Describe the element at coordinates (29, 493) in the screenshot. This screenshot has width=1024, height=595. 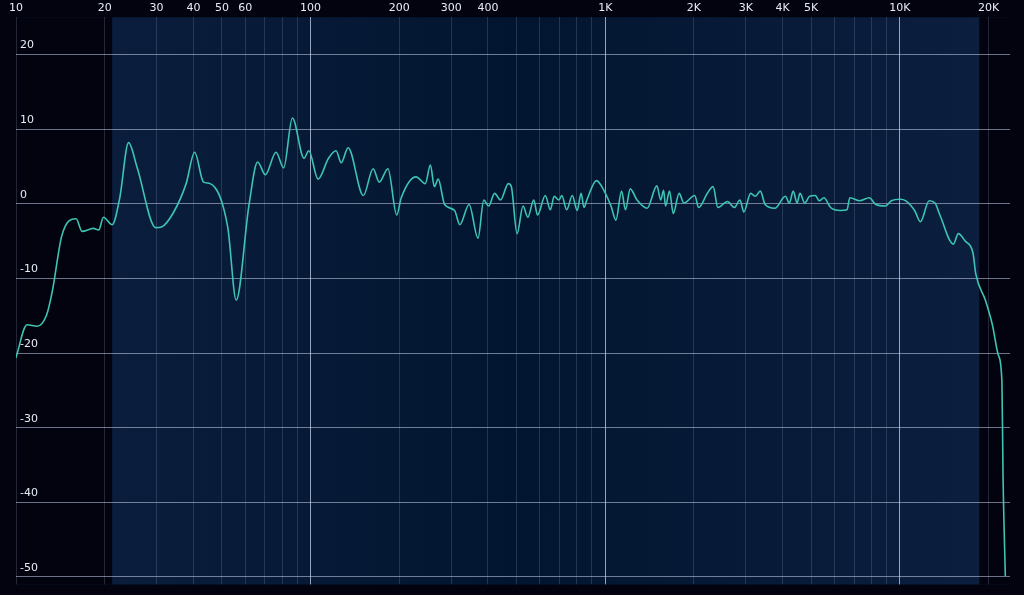
I see `y-tick-label: -40` at that location.